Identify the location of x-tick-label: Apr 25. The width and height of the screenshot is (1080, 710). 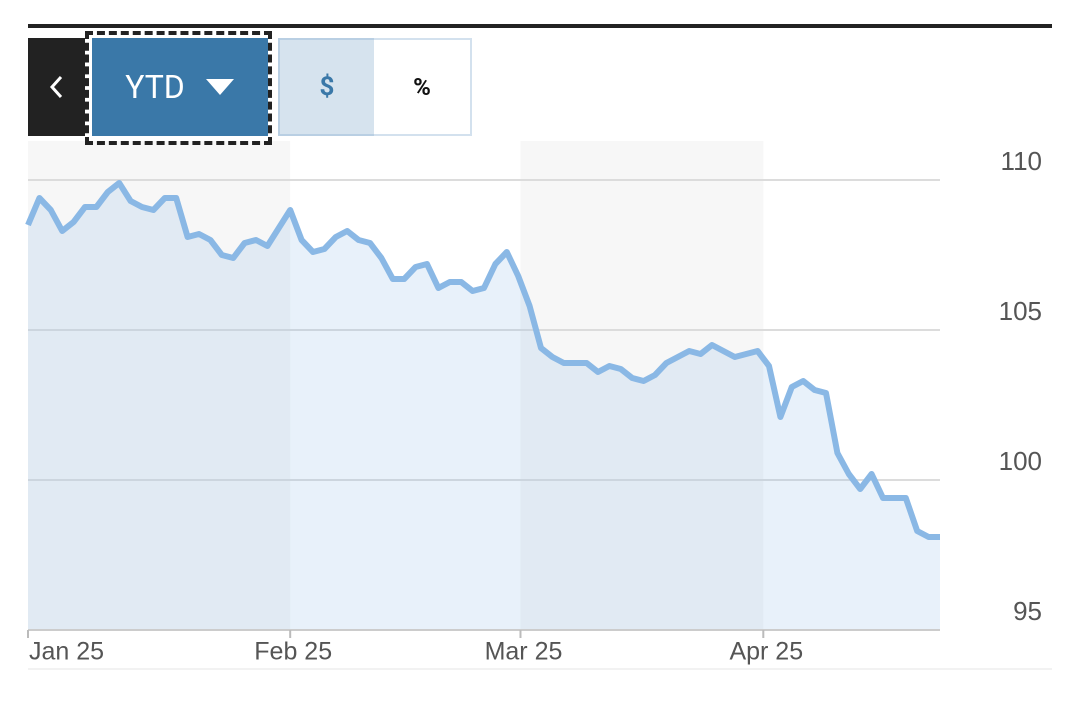
(766, 652).